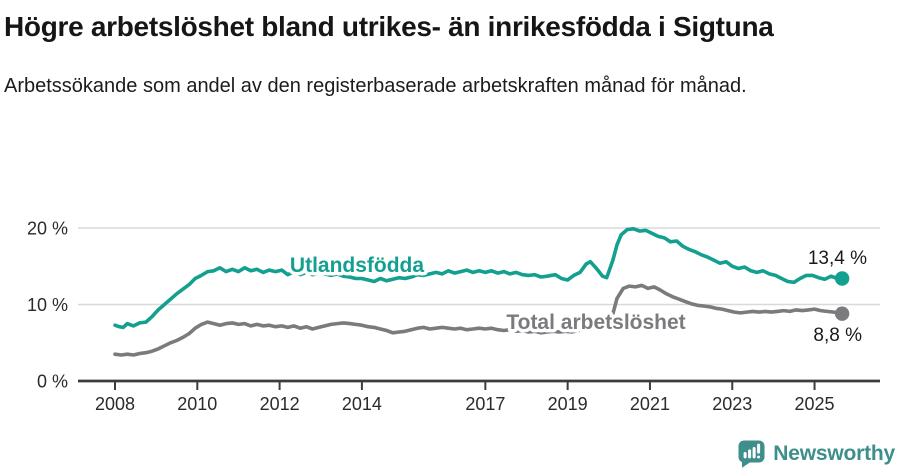  What do you see at coordinates (815, 404) in the screenshot?
I see `x-tick-label: 2025` at bounding box center [815, 404].